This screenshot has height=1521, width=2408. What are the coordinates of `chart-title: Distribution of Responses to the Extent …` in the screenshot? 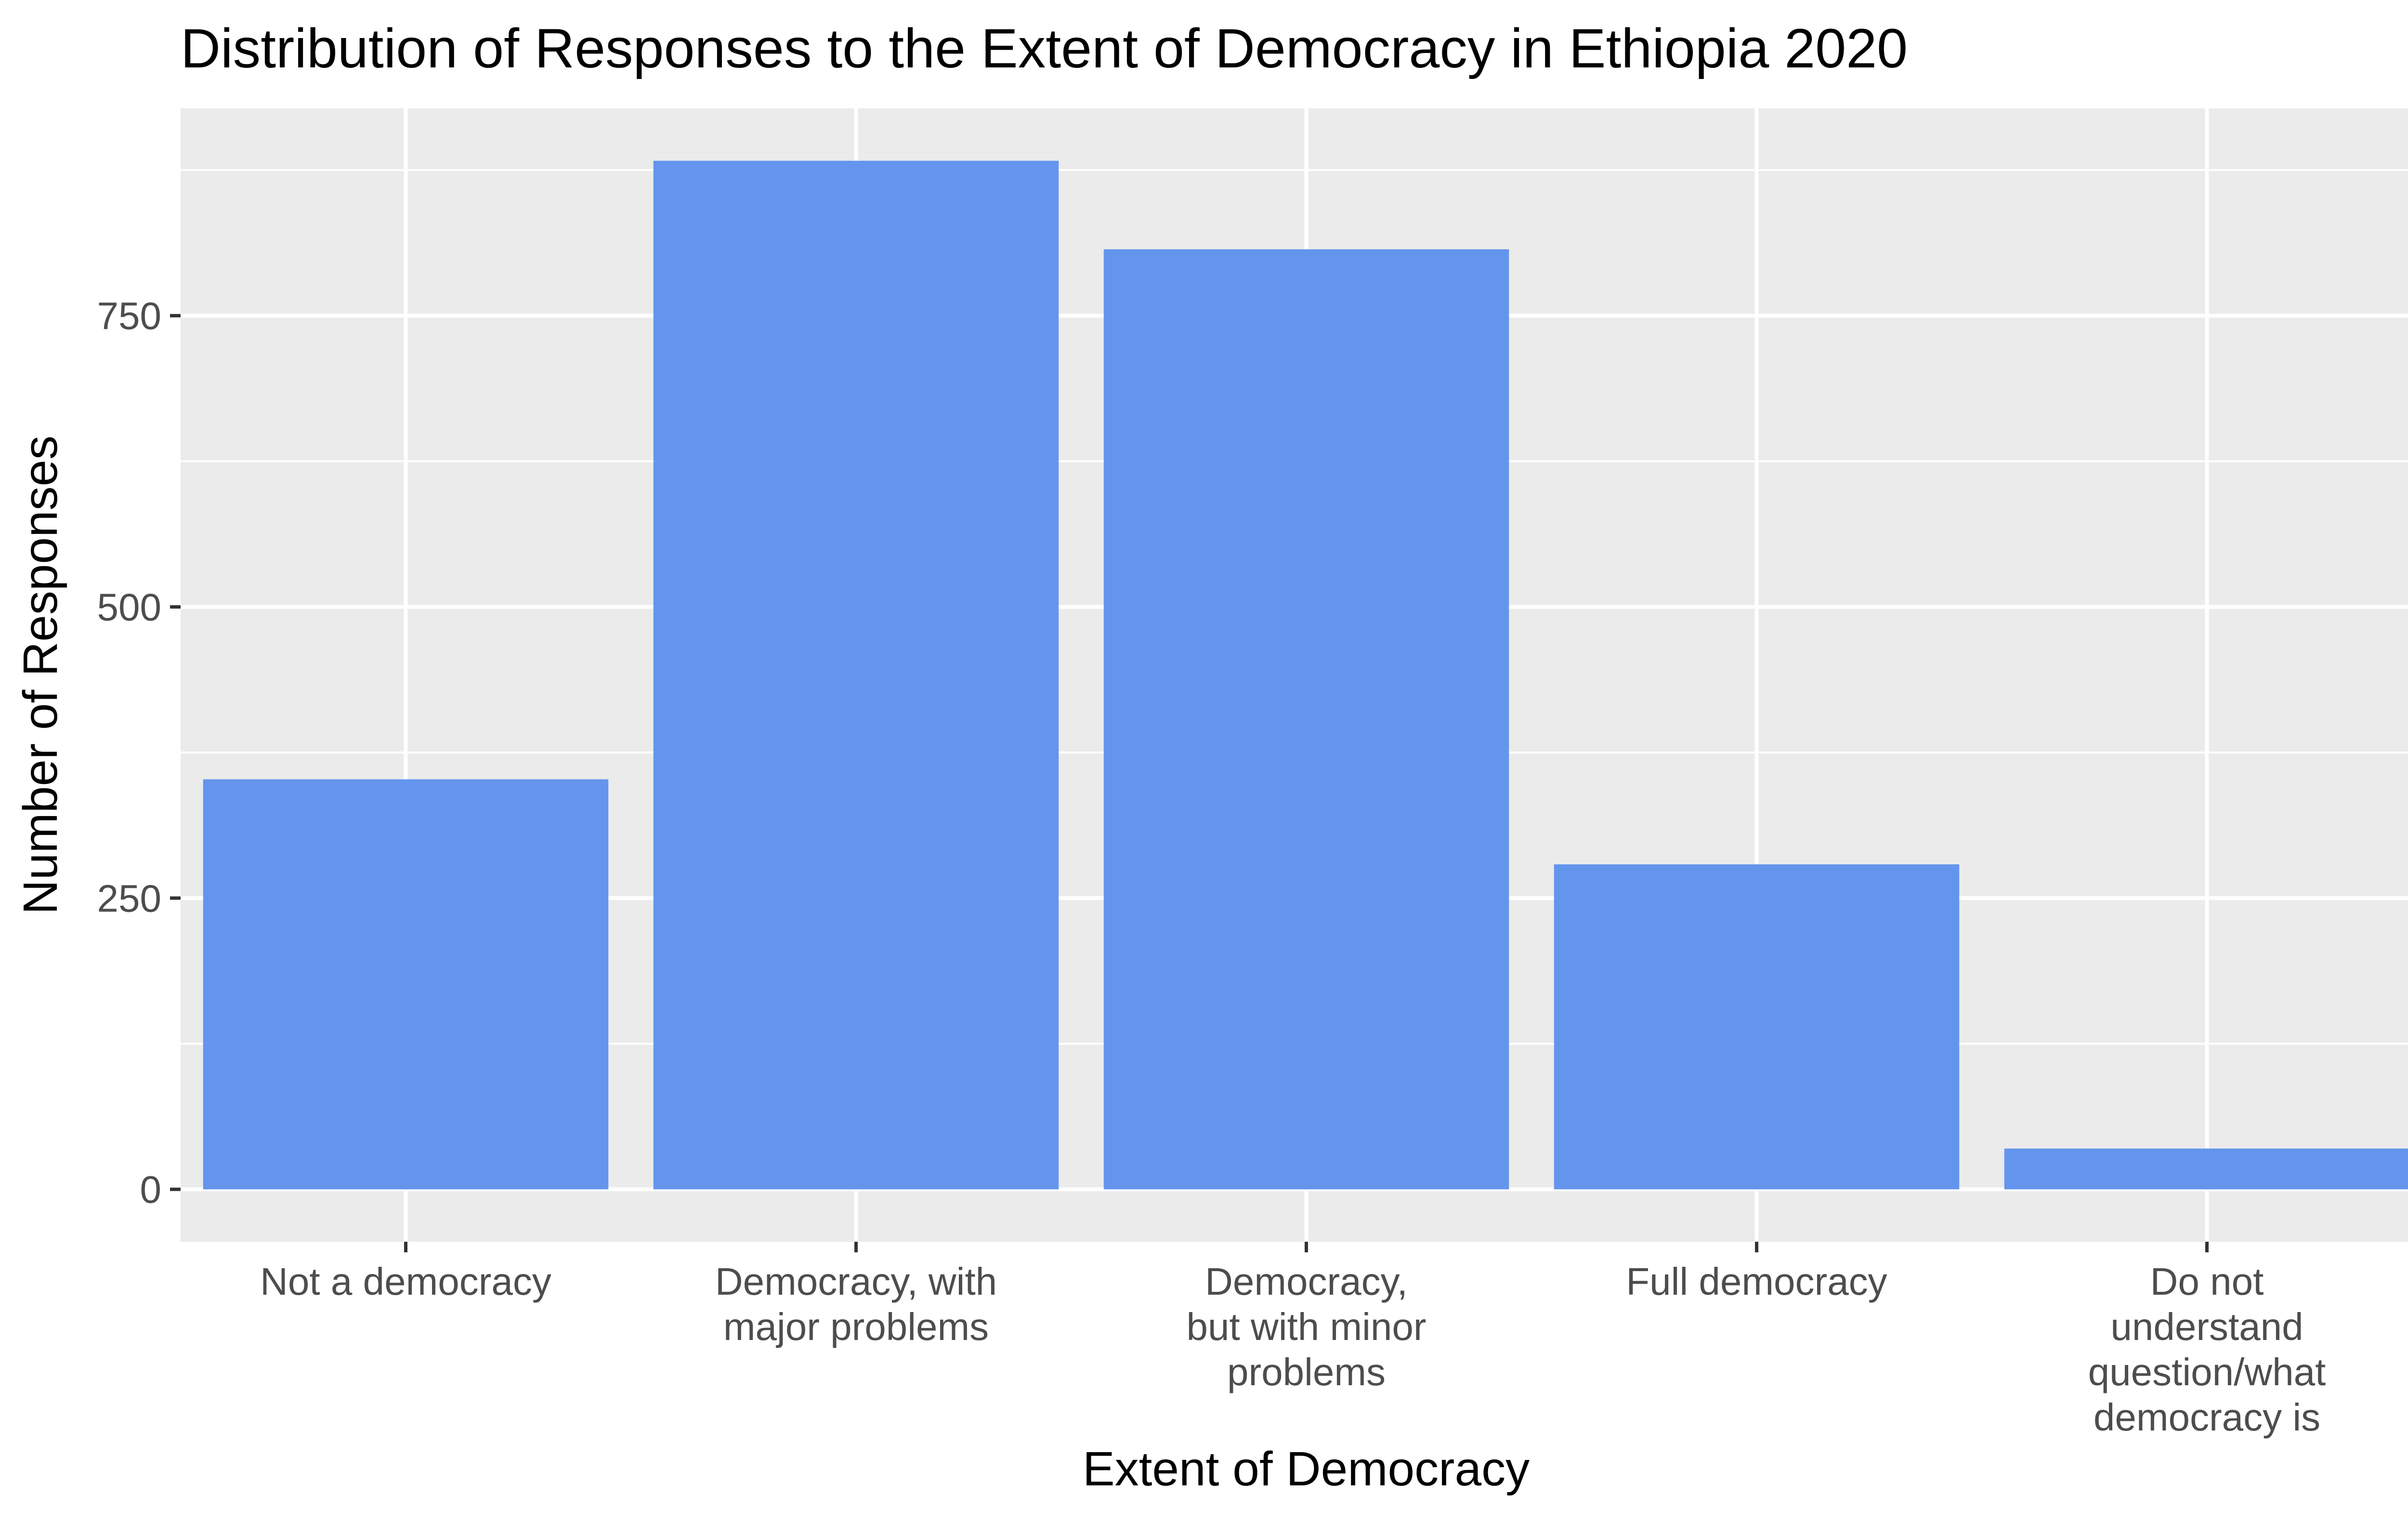 It's located at (1044, 48).